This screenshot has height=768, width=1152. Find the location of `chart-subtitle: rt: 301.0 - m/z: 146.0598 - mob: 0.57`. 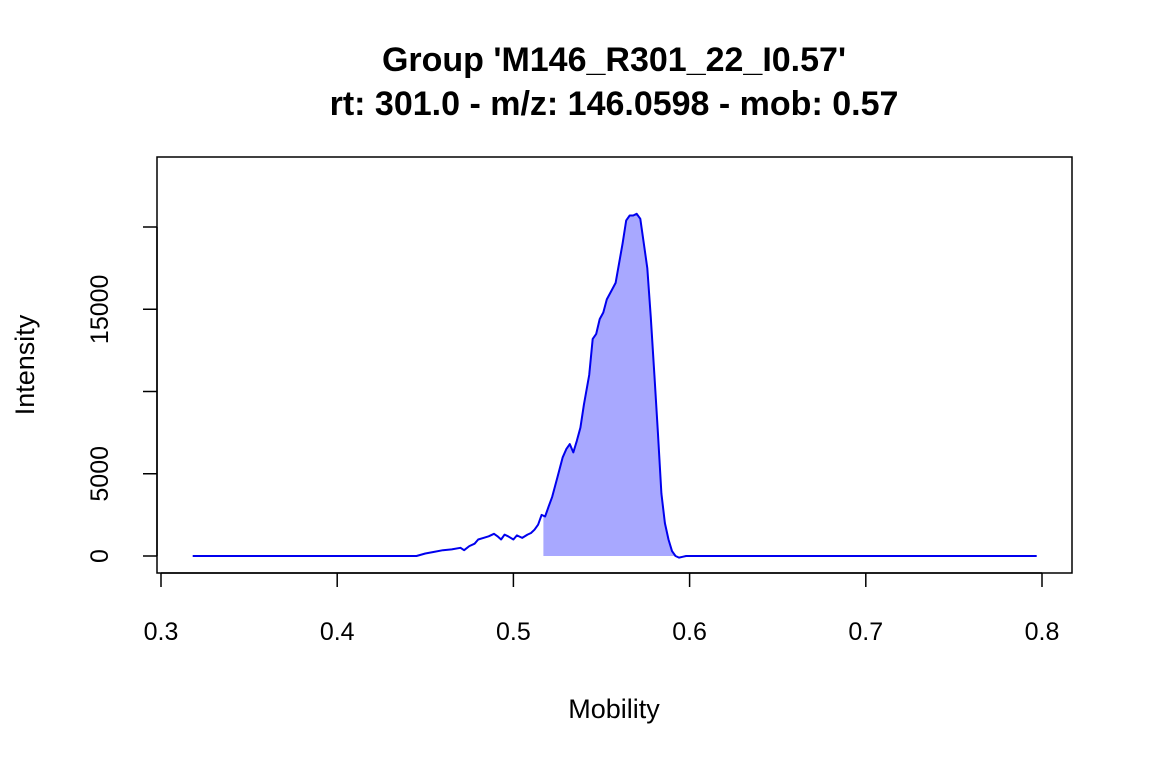

chart-subtitle: rt: 301.0 - m/z: 146.0598 - mob: 0.57 is located at coordinates (614, 104).